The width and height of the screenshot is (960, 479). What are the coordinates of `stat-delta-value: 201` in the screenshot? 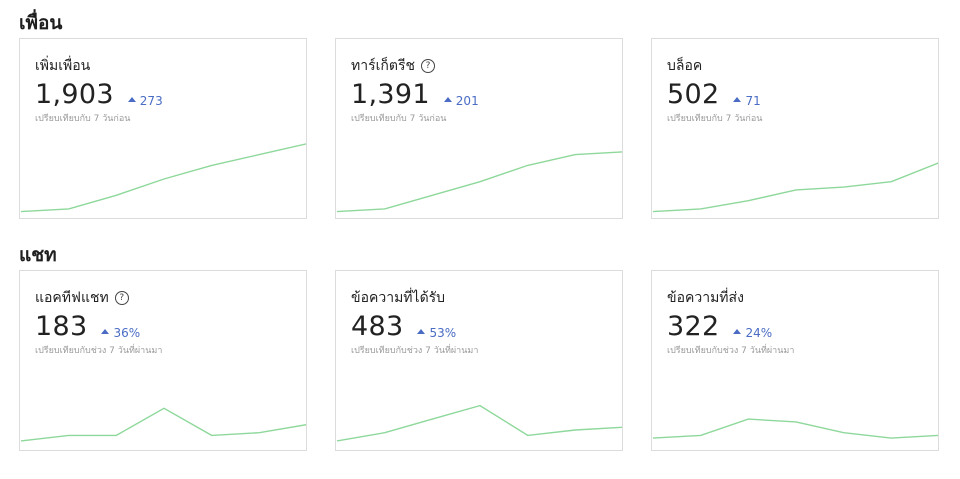 It's located at (467, 100).